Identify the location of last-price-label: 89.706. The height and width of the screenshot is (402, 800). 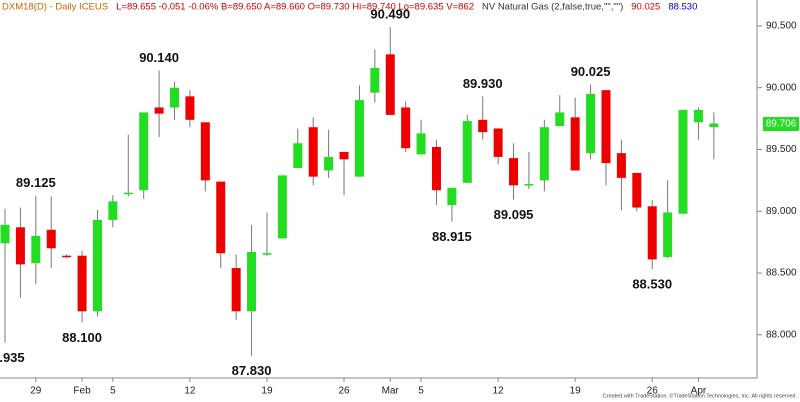
(781, 124).